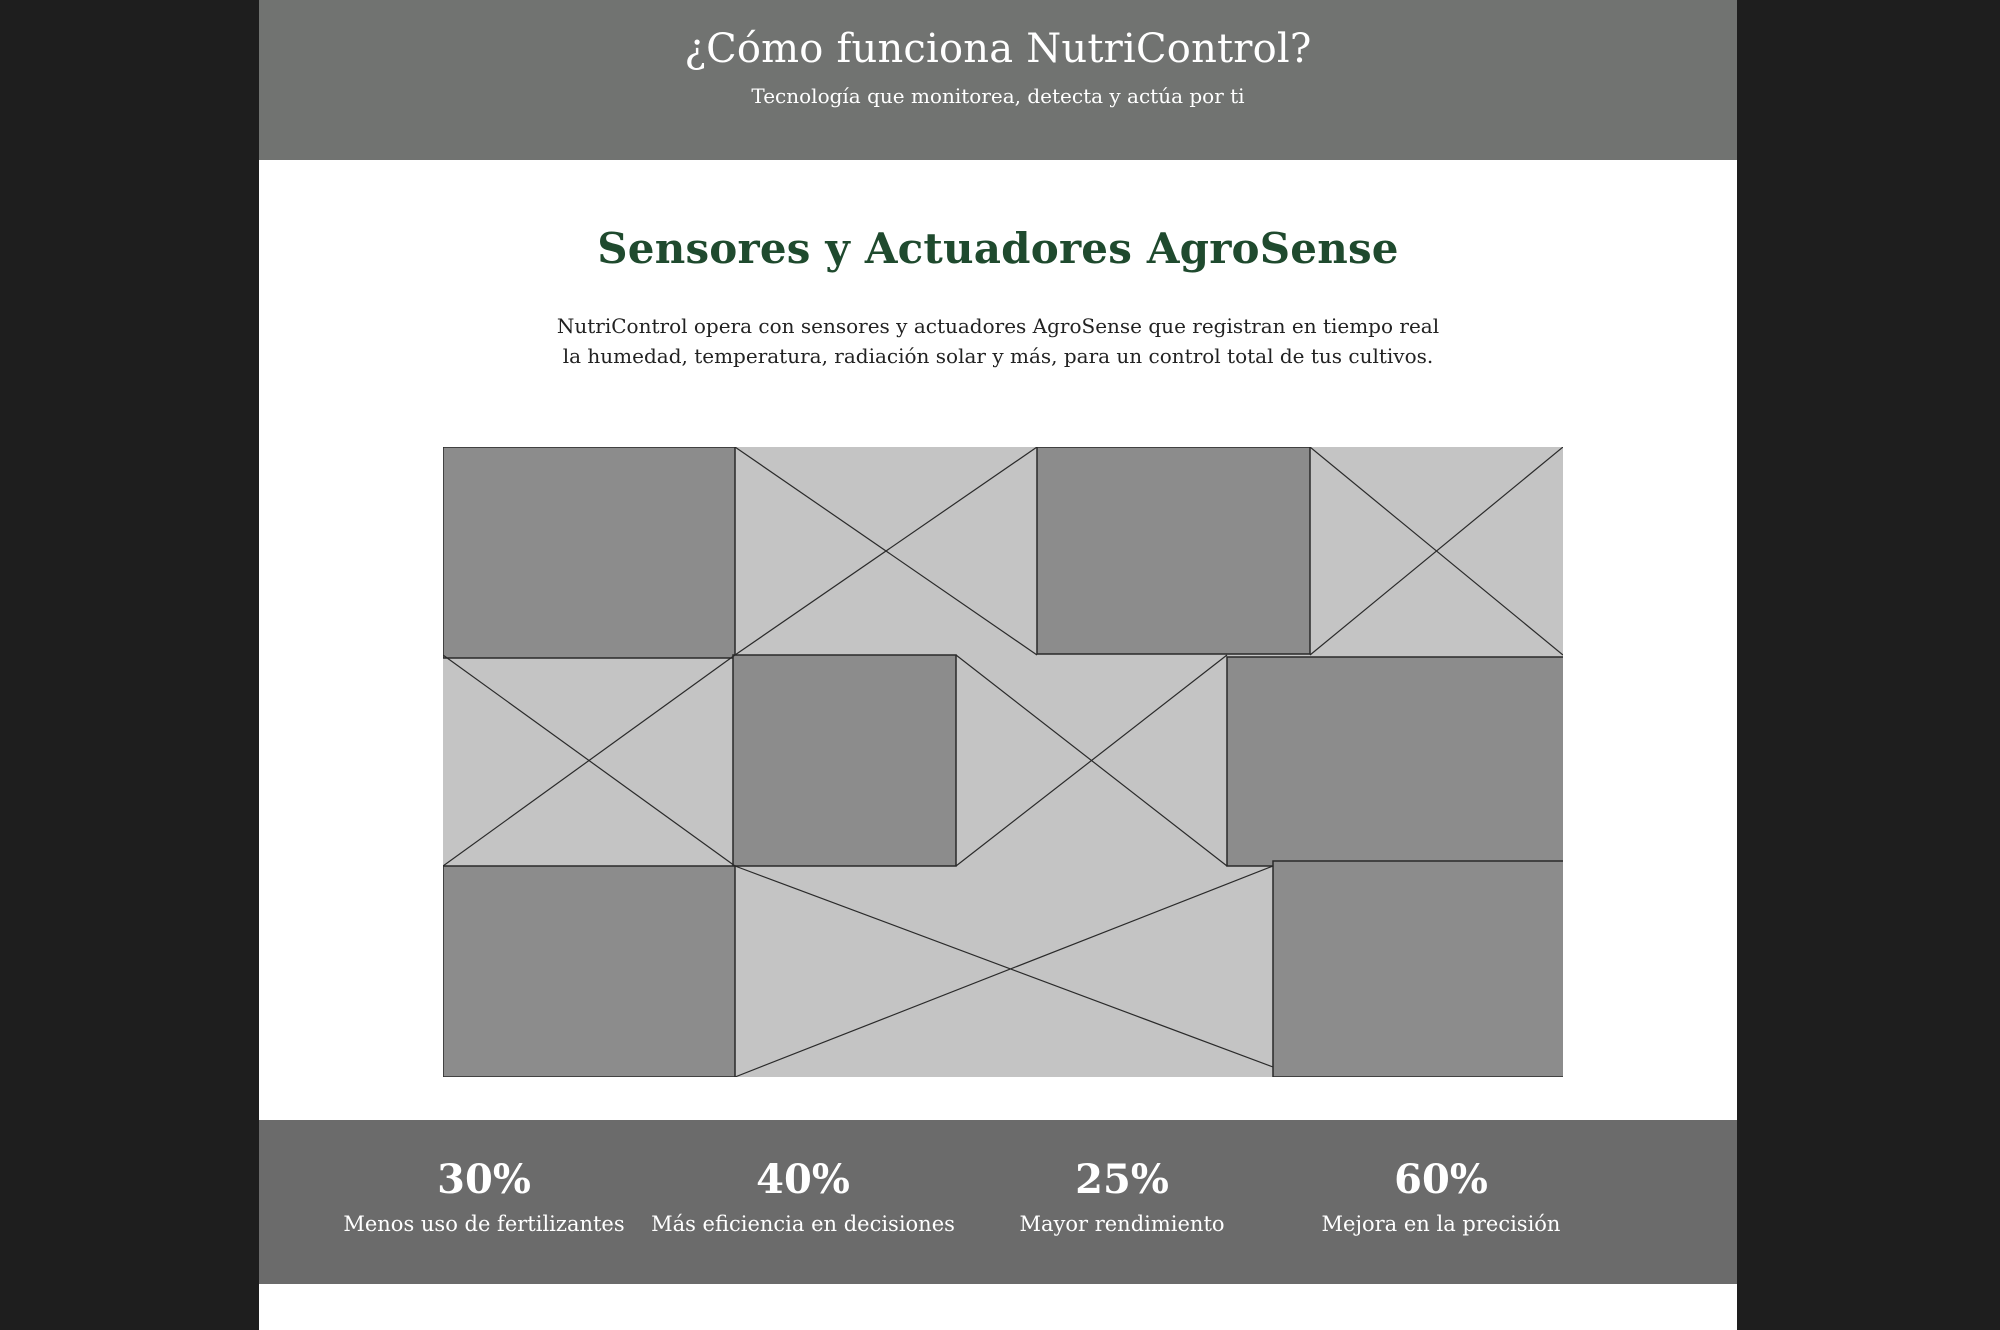  I want to click on stat-value: 60%, so click(1441, 1179).